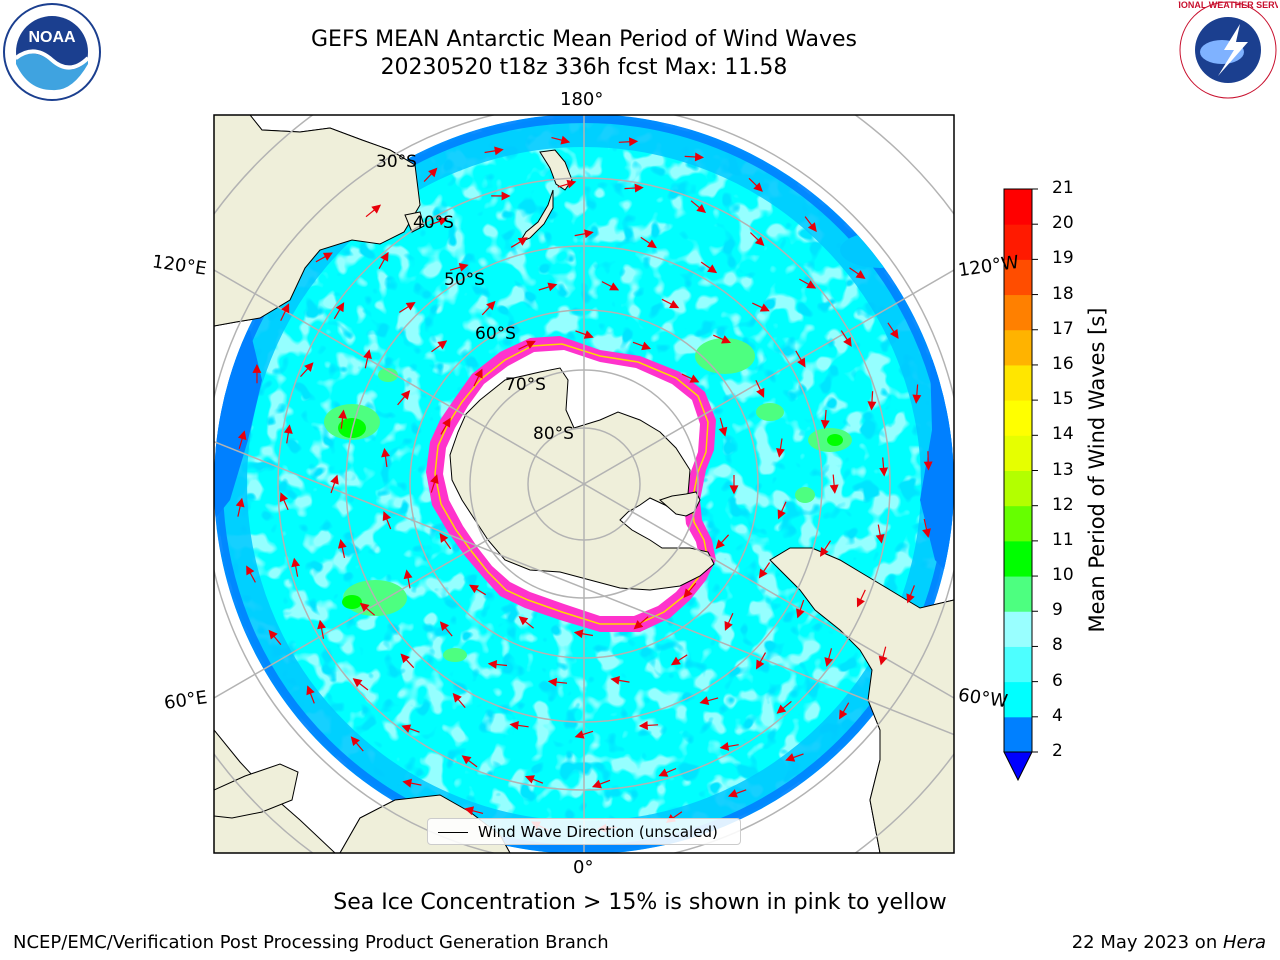  I want to click on colorbar, so click(1020, 485).